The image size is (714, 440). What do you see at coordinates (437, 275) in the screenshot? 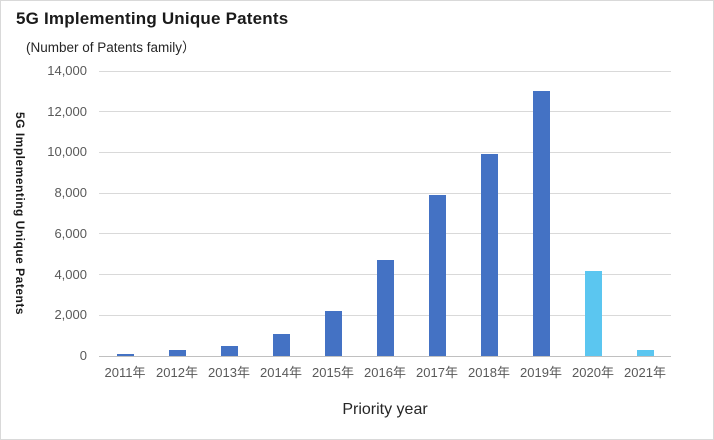
I see `bar-2017` at bounding box center [437, 275].